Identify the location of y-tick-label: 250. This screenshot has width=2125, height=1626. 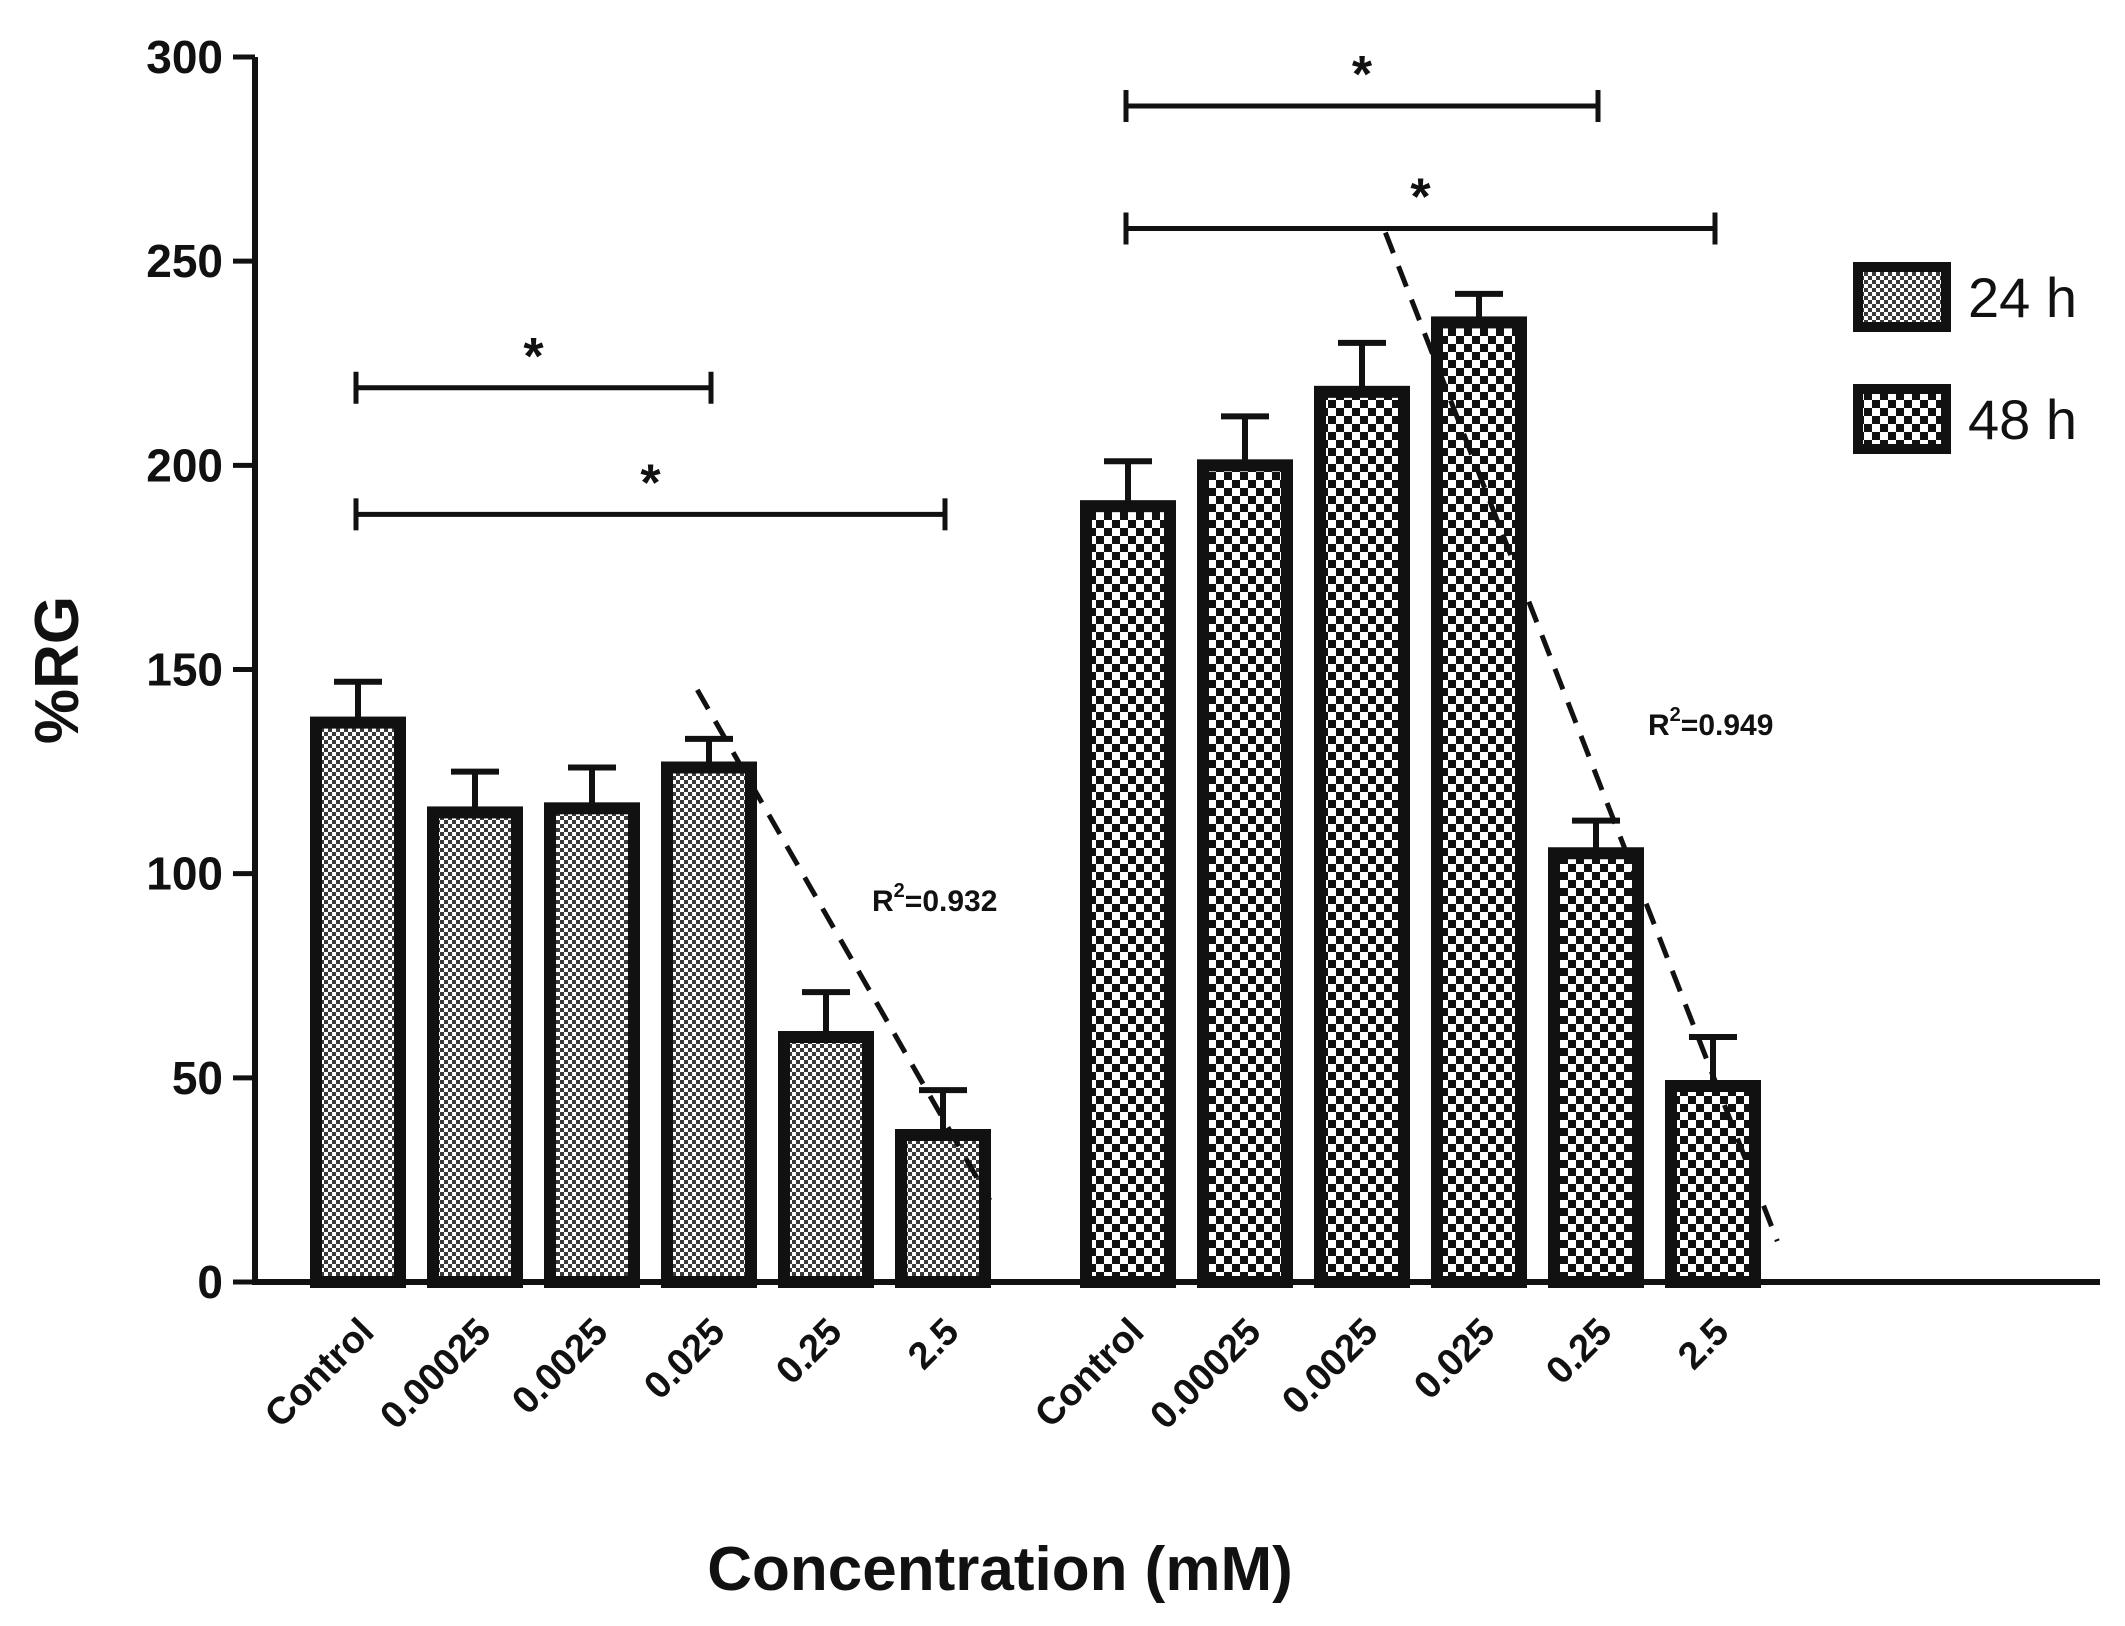
(184, 261).